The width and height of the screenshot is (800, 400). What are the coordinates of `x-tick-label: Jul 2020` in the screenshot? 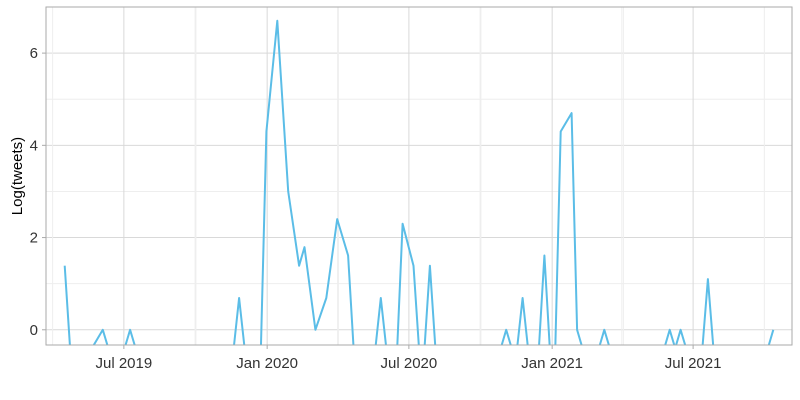 It's located at (409, 363).